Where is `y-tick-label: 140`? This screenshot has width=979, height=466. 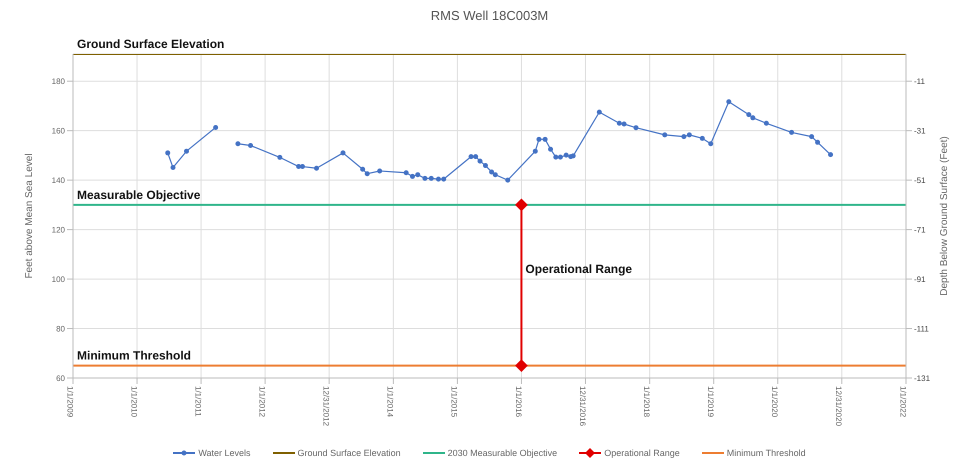
y-tick-label: 140 is located at coordinates (59, 180).